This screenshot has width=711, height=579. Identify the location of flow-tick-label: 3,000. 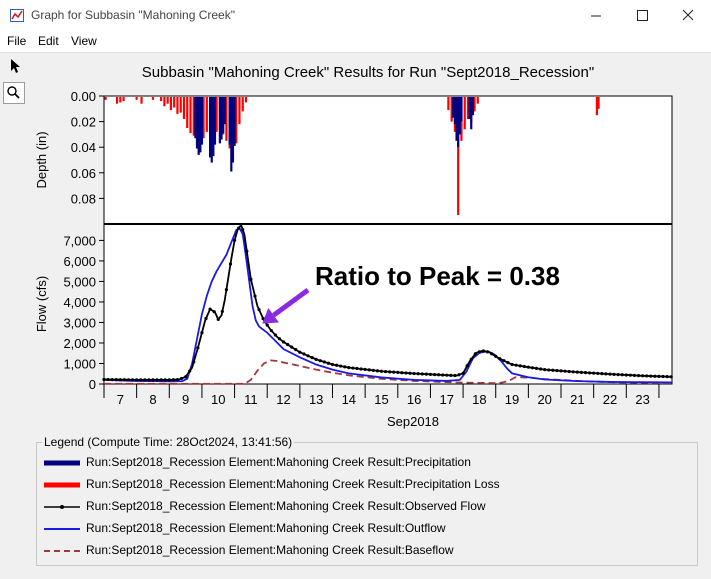
(79, 322).